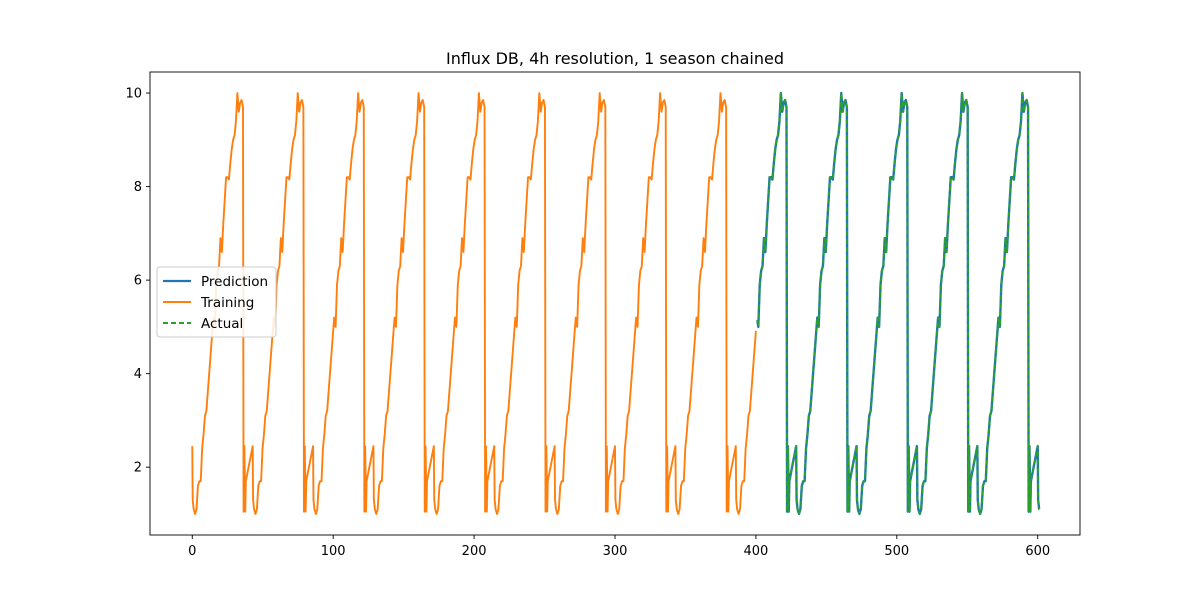 The width and height of the screenshot is (1200, 600). Describe the element at coordinates (133, 94) in the screenshot. I see `y-tick-label: 10` at that location.